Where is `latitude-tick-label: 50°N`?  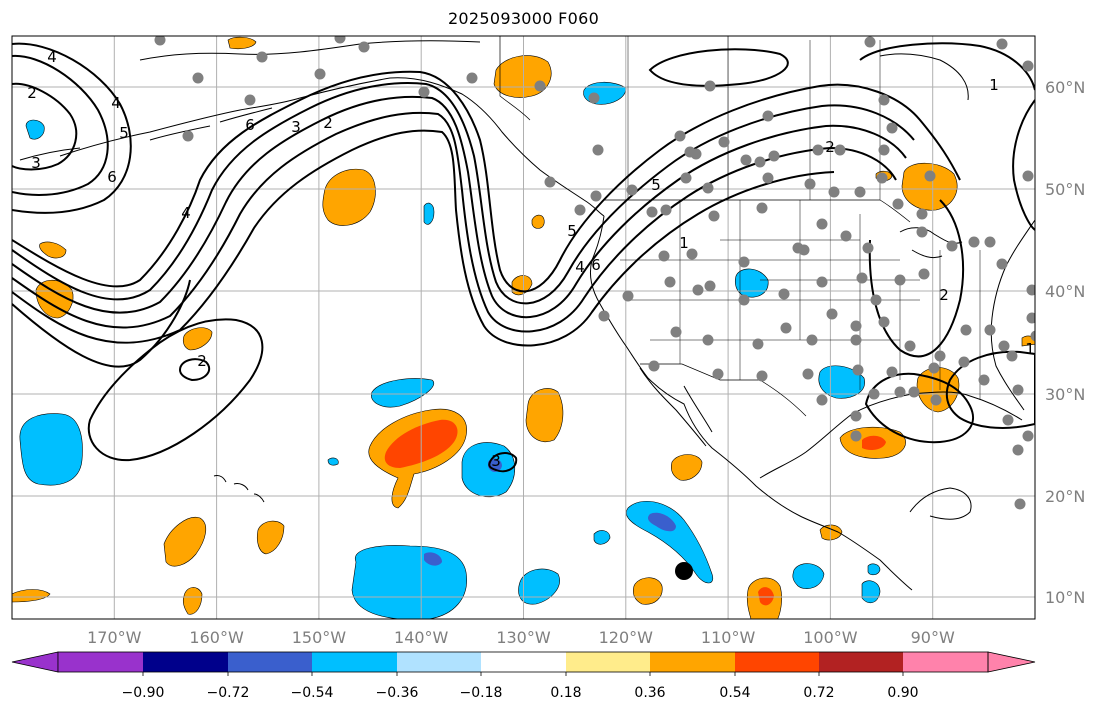
latitude-tick-label: 50°N is located at coordinates (1065, 189).